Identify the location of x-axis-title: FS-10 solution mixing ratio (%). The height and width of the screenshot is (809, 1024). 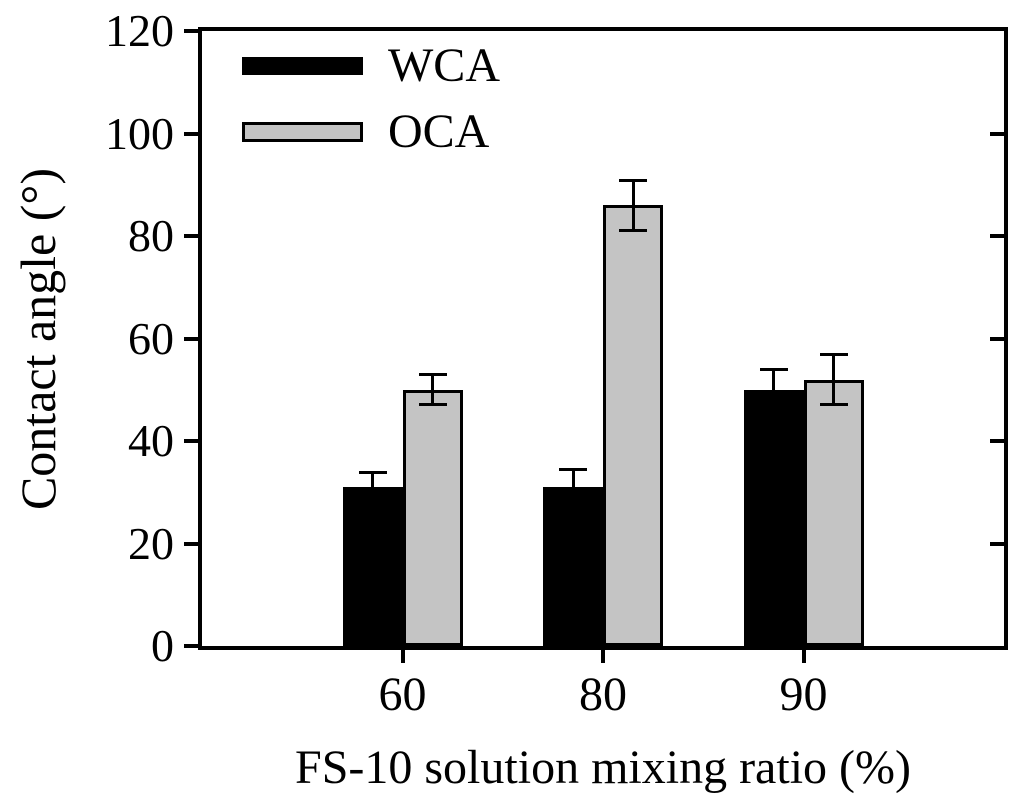
(603, 767).